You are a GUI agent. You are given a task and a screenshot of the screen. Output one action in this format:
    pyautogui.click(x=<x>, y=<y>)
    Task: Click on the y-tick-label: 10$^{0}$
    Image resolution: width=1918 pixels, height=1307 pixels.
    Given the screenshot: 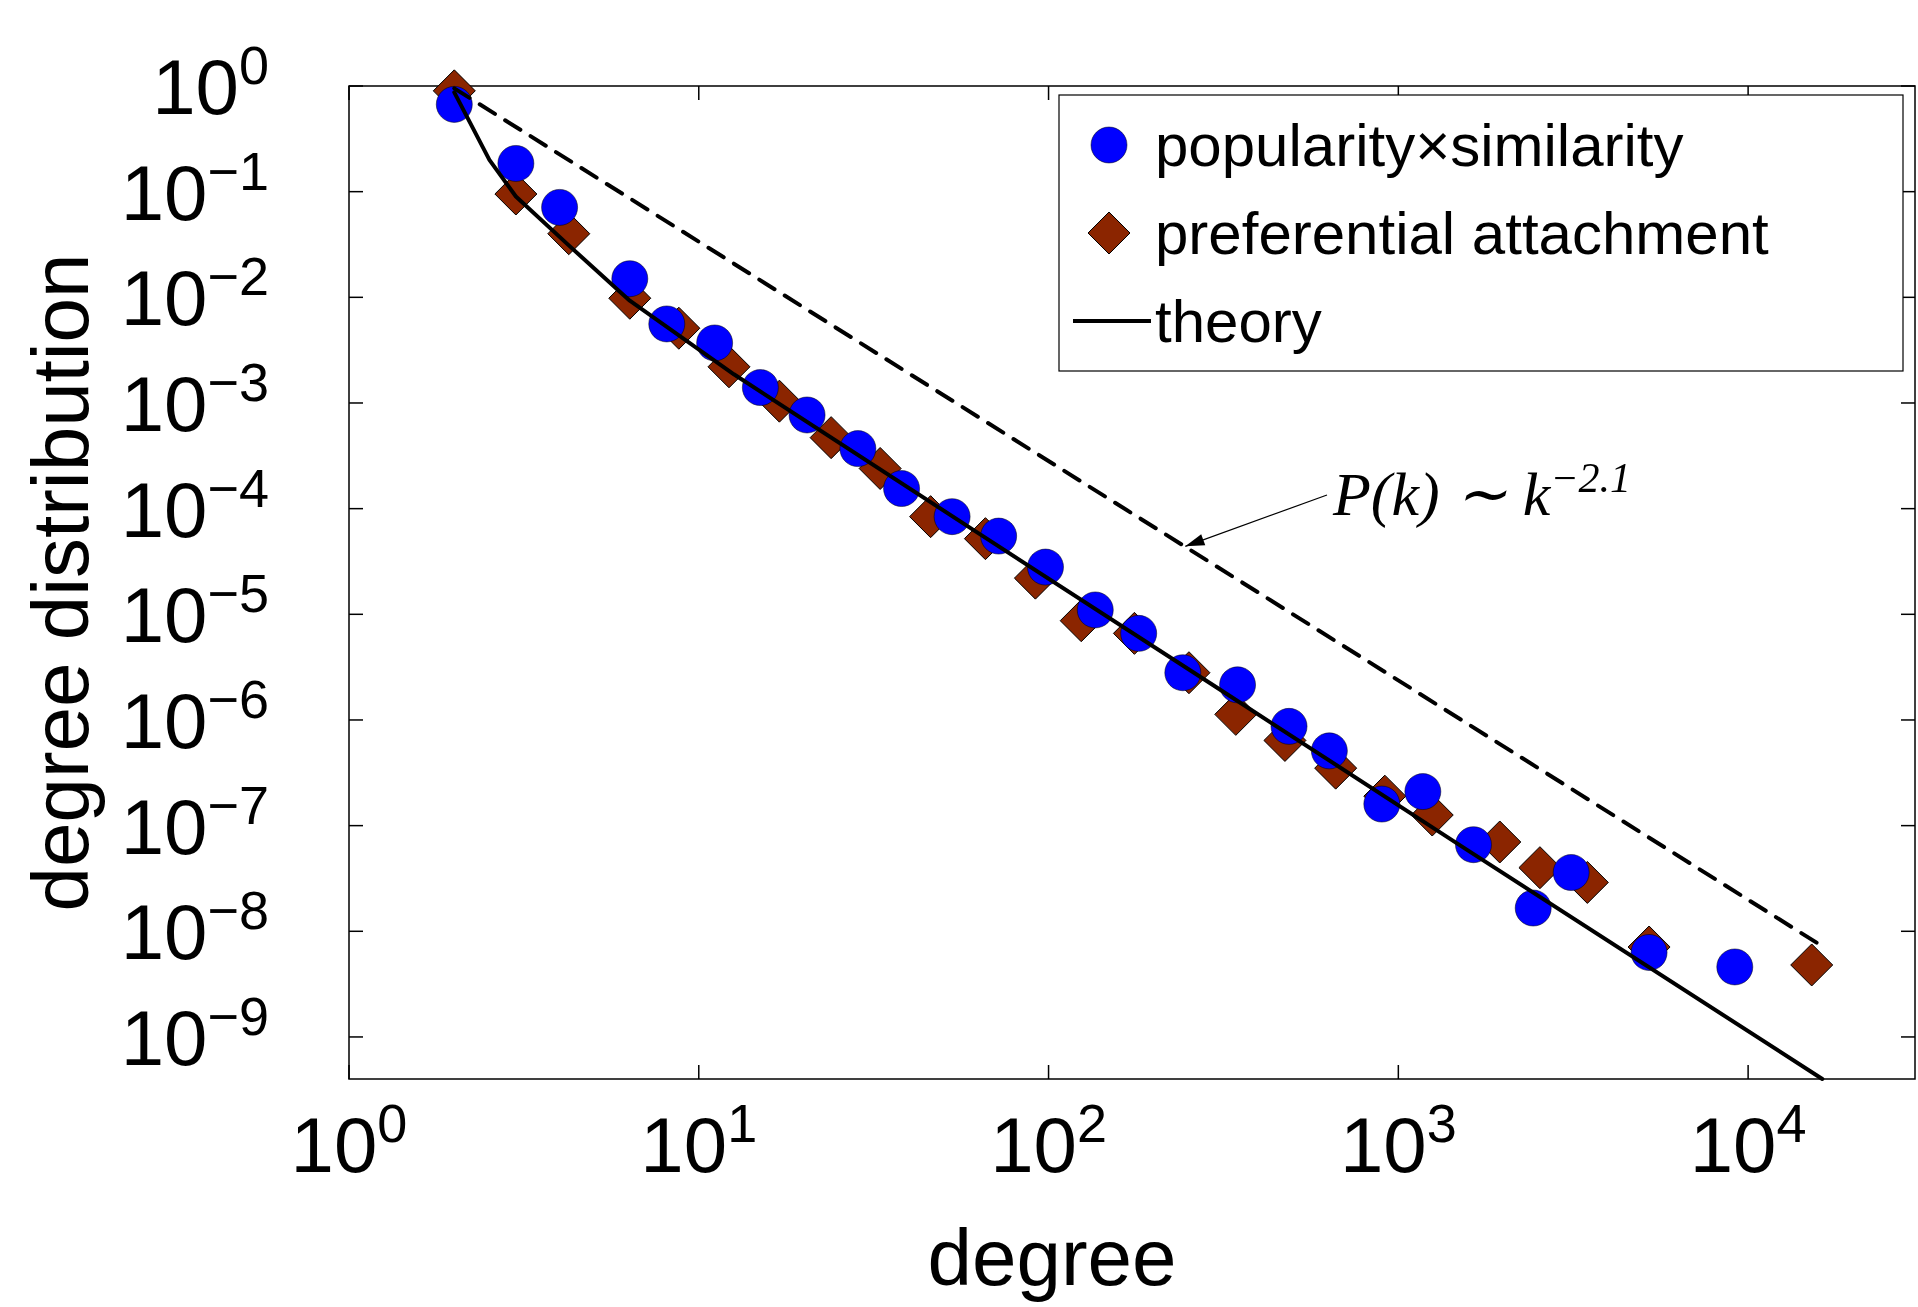 What is the action you would take?
    pyautogui.click(x=210, y=83)
    